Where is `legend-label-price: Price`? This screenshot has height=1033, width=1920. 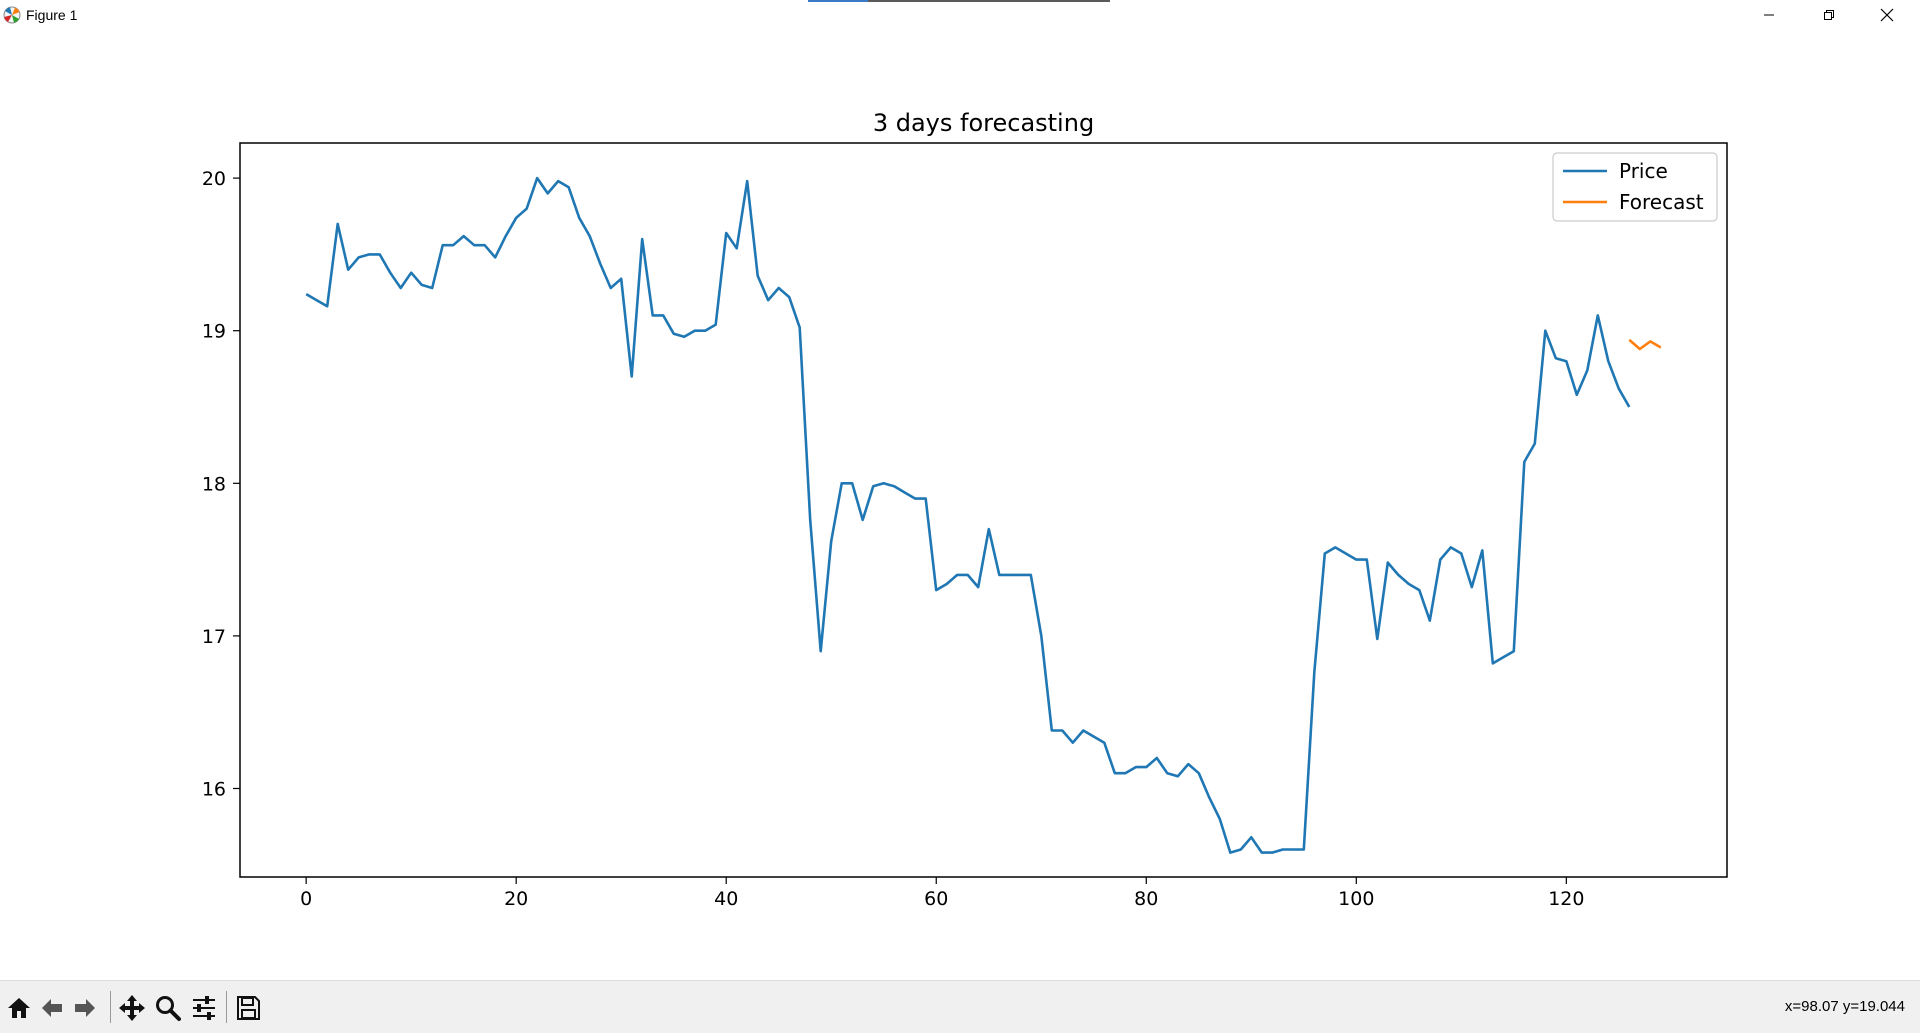 legend-label-price: Price is located at coordinates (1643, 171).